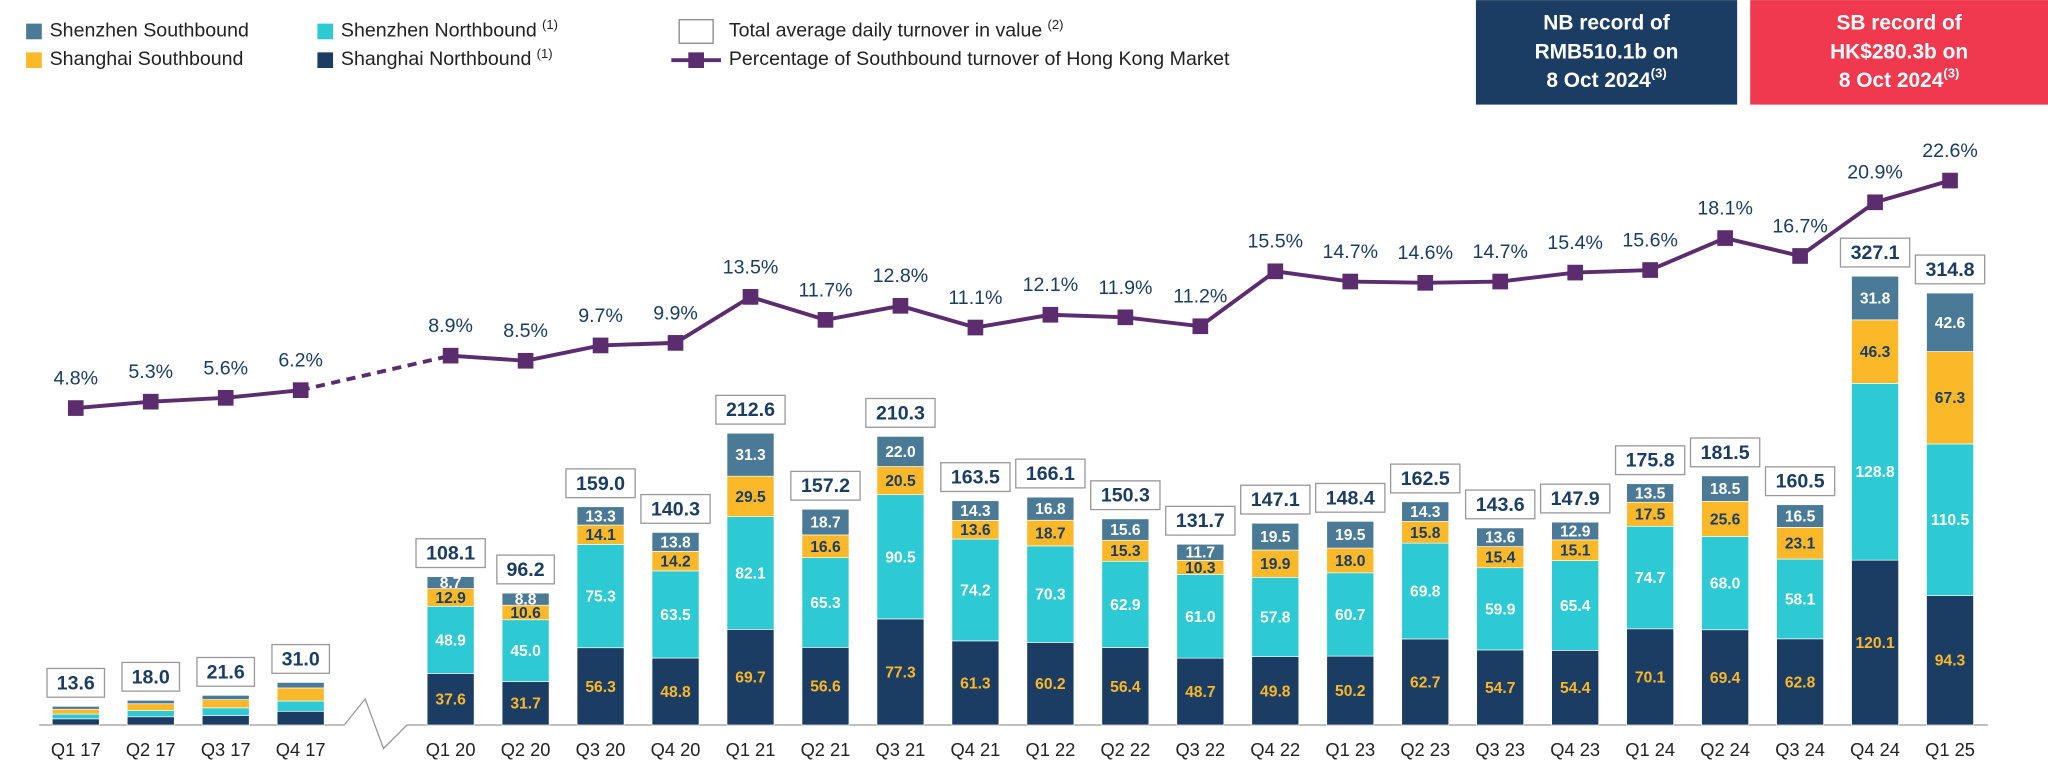 Image resolution: width=2048 pixels, height=763 pixels. What do you see at coordinates (1950, 520) in the screenshot?
I see `bar-value-label: 110.5` at bounding box center [1950, 520].